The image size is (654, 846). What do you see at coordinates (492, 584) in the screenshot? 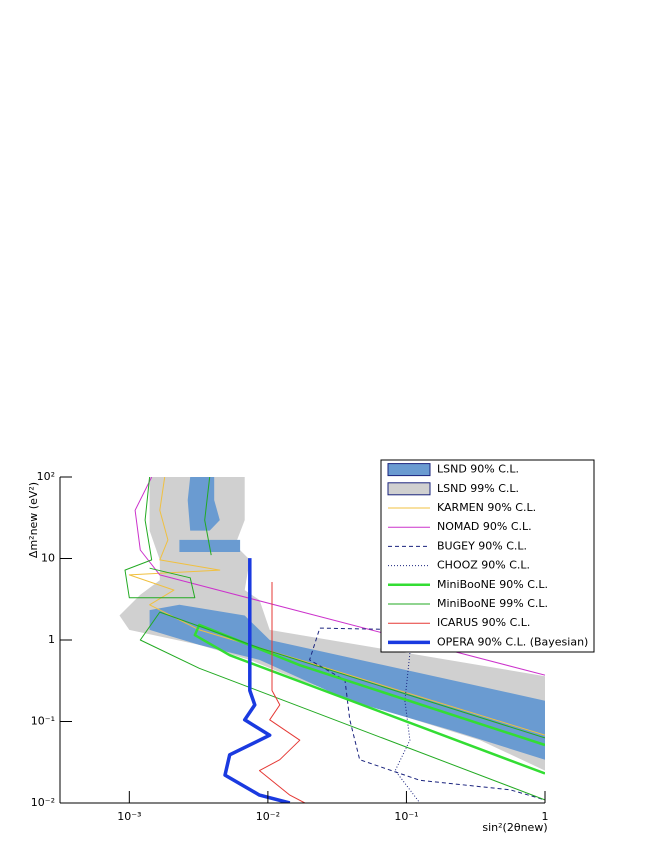
I see `legend-label: MiniBooNE 90% C.L.` at bounding box center [492, 584].